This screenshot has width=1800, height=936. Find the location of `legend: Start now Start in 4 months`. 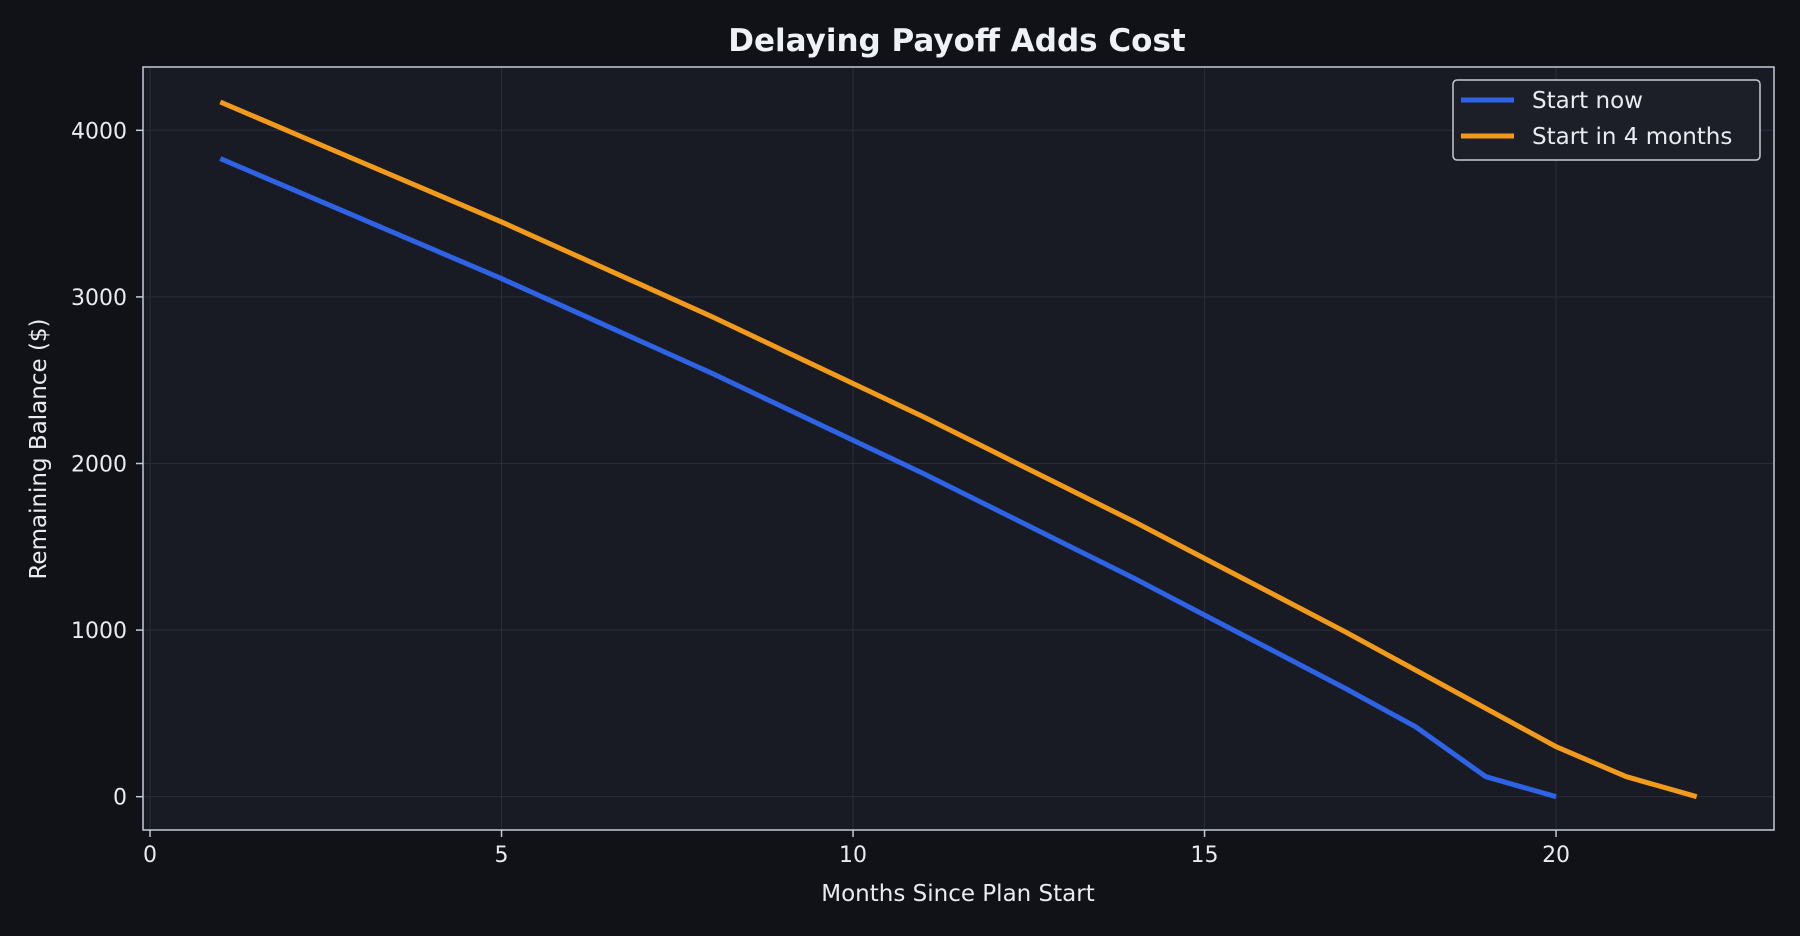

legend: Start now Start in 4 months is located at coordinates (1606, 120).